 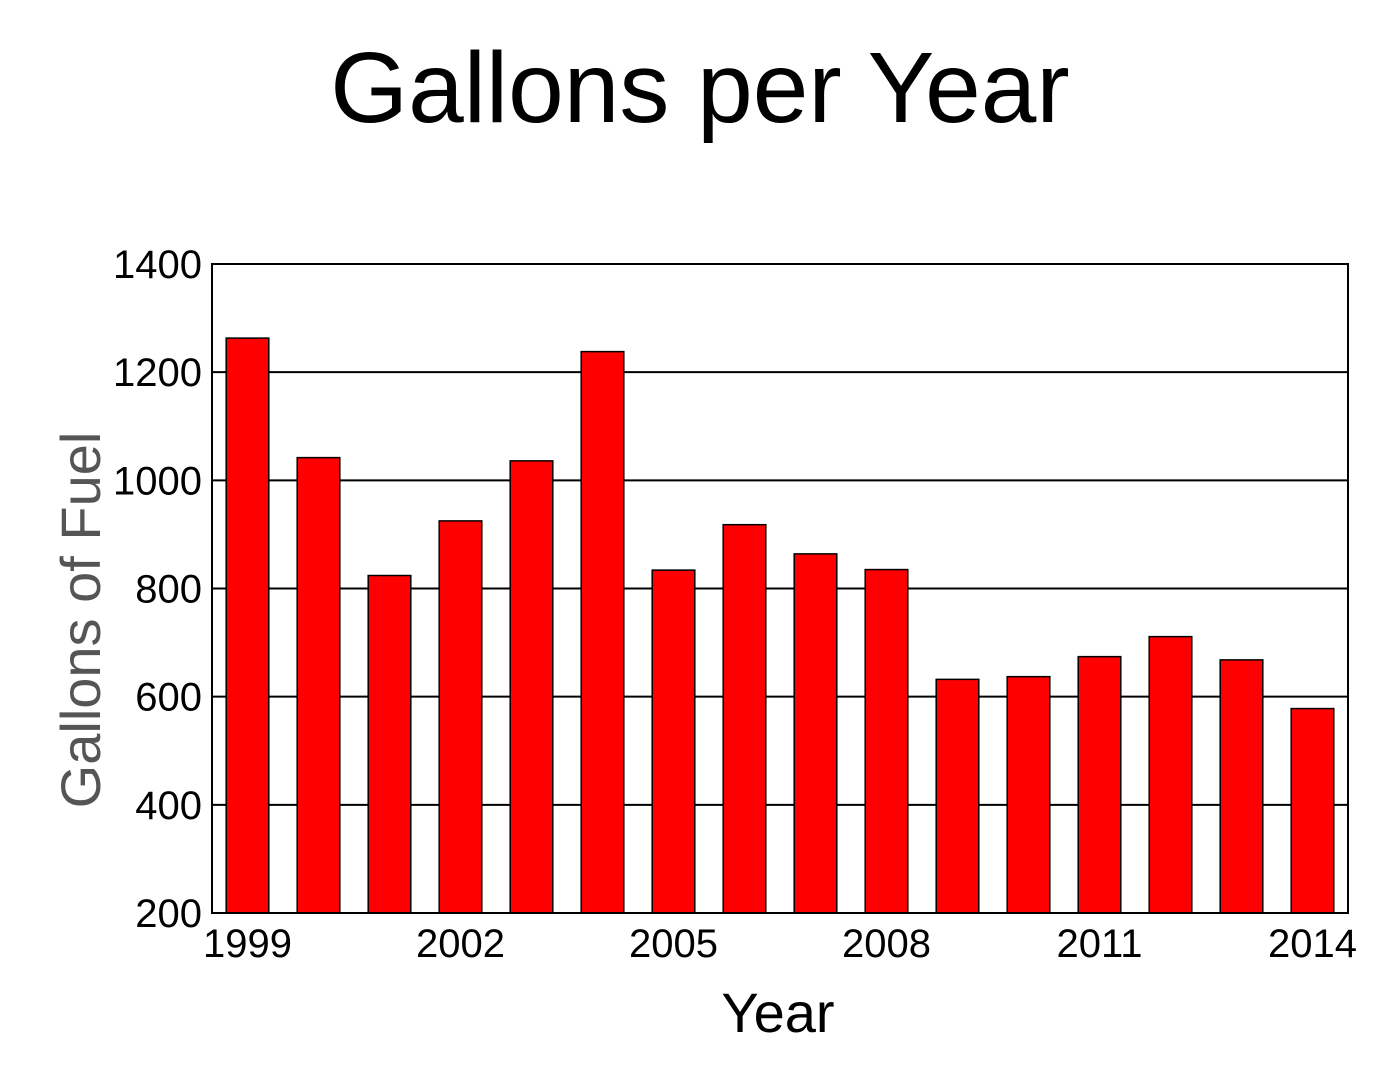 What do you see at coordinates (247, 625) in the screenshot?
I see `bar-1999` at bounding box center [247, 625].